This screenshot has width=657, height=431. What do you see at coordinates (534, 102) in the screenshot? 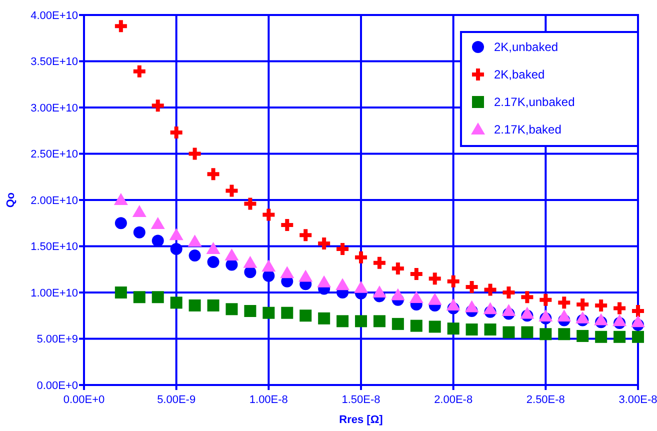
I see `legend-label: 2.17K,unbaked` at bounding box center [534, 102].